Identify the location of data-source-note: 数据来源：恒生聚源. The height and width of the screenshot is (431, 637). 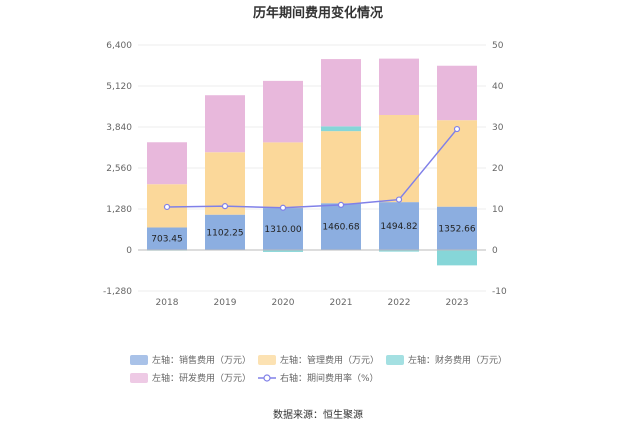
(318, 414).